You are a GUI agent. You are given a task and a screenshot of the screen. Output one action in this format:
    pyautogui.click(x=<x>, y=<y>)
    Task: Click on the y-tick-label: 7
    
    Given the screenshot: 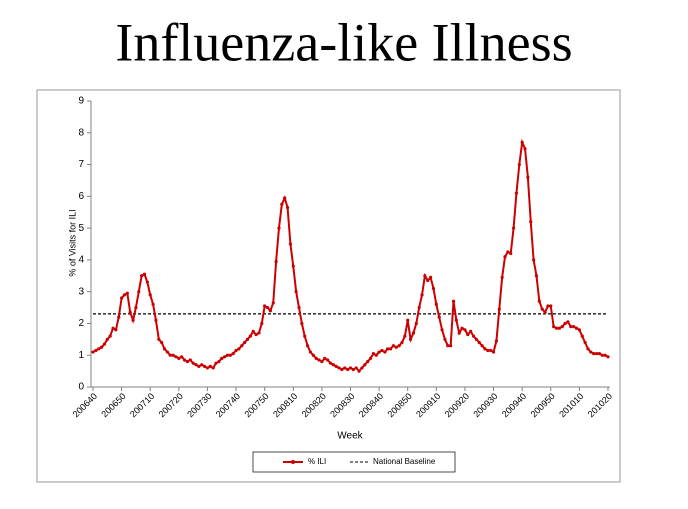 What is the action you would take?
    pyautogui.click(x=81, y=164)
    